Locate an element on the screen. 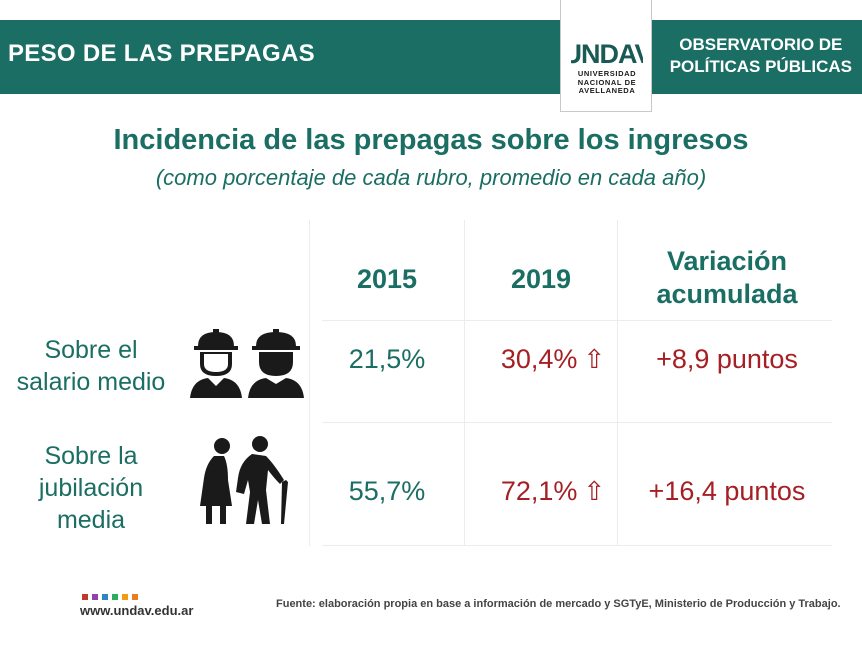  row-label-pension: Sobre la jubilación media is located at coordinates (91, 488).